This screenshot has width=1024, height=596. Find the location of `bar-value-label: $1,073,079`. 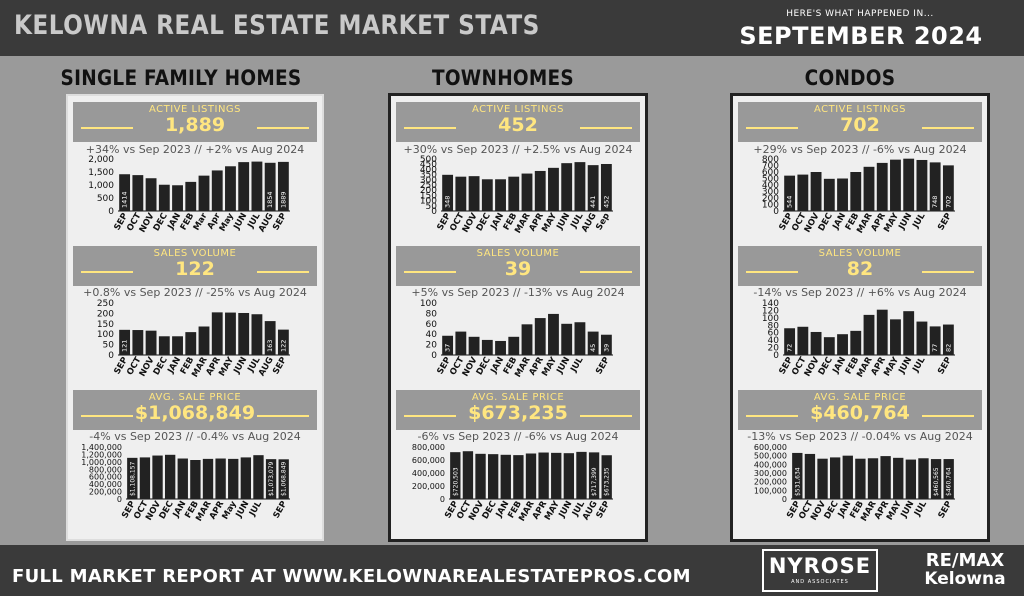

bar-value-label: $1,073,079 is located at coordinates (271, 478).